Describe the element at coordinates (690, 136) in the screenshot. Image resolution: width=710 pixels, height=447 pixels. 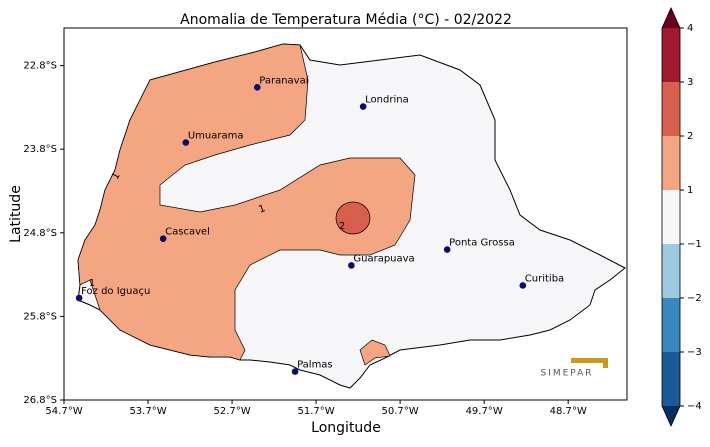
I see `colorbar-tick-label: 2` at that location.